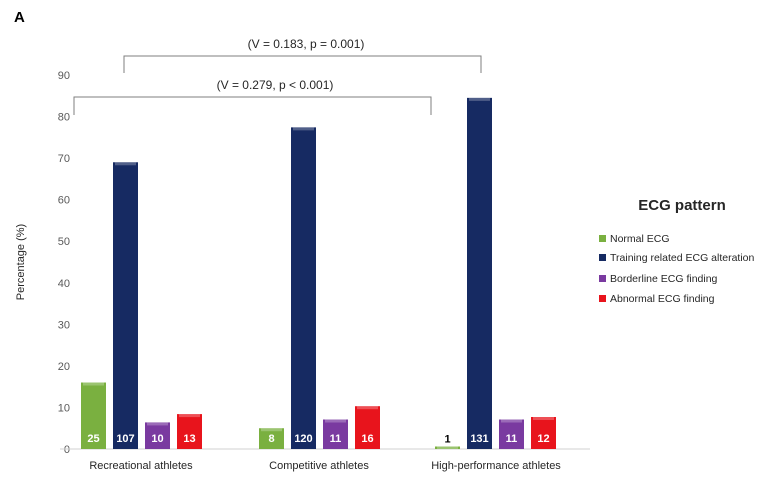 The height and width of the screenshot is (477, 766). I want to click on x-category-label: Recreational athletes, so click(141, 466).